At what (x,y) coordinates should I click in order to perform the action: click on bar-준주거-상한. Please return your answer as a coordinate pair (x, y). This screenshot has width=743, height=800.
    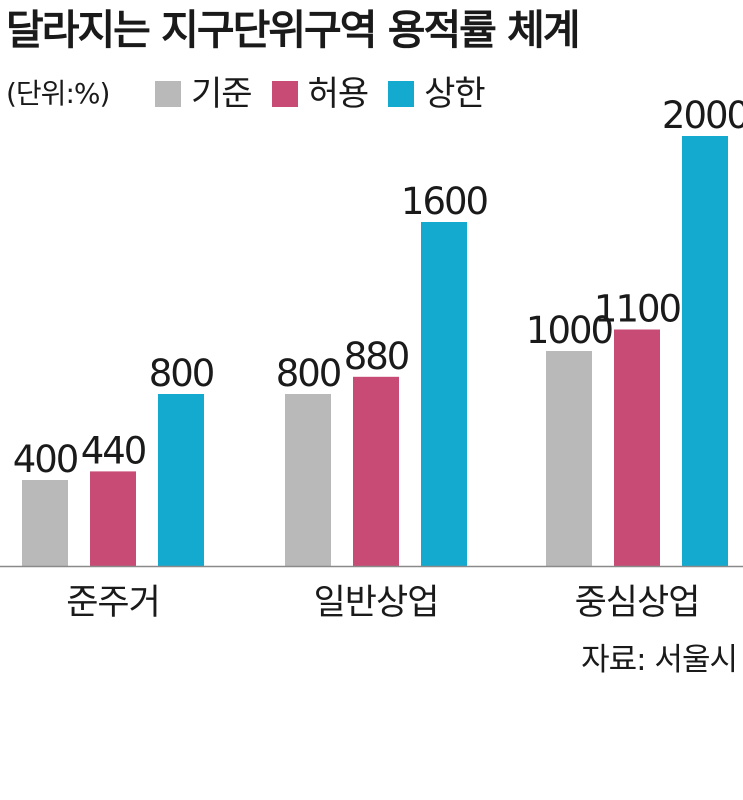
    Looking at the image, I should click on (181, 480).